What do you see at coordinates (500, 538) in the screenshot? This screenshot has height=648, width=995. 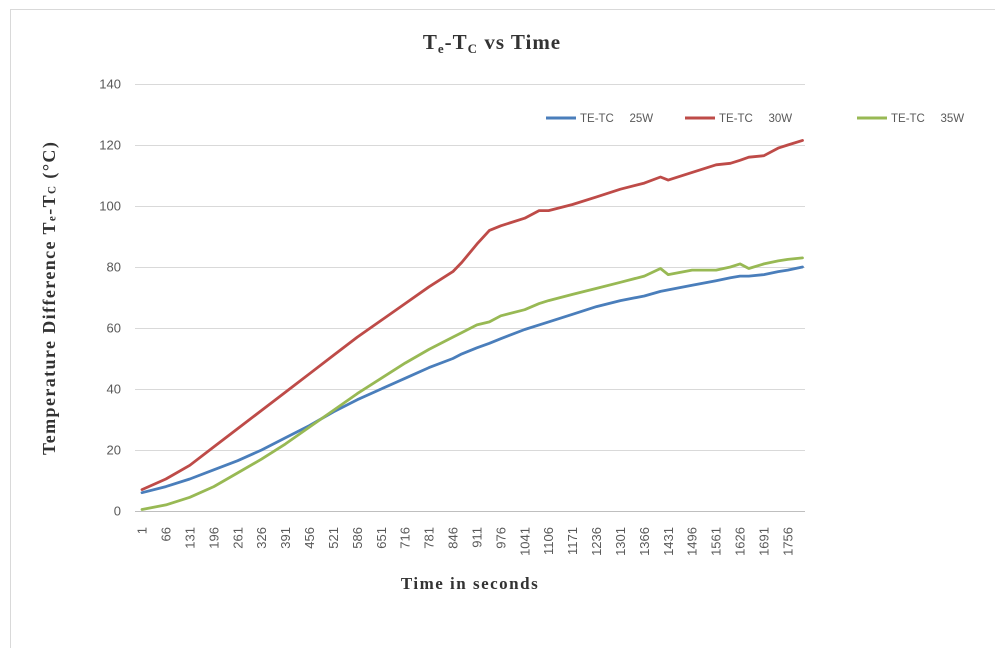 I see `x-tick-label: 976` at bounding box center [500, 538].